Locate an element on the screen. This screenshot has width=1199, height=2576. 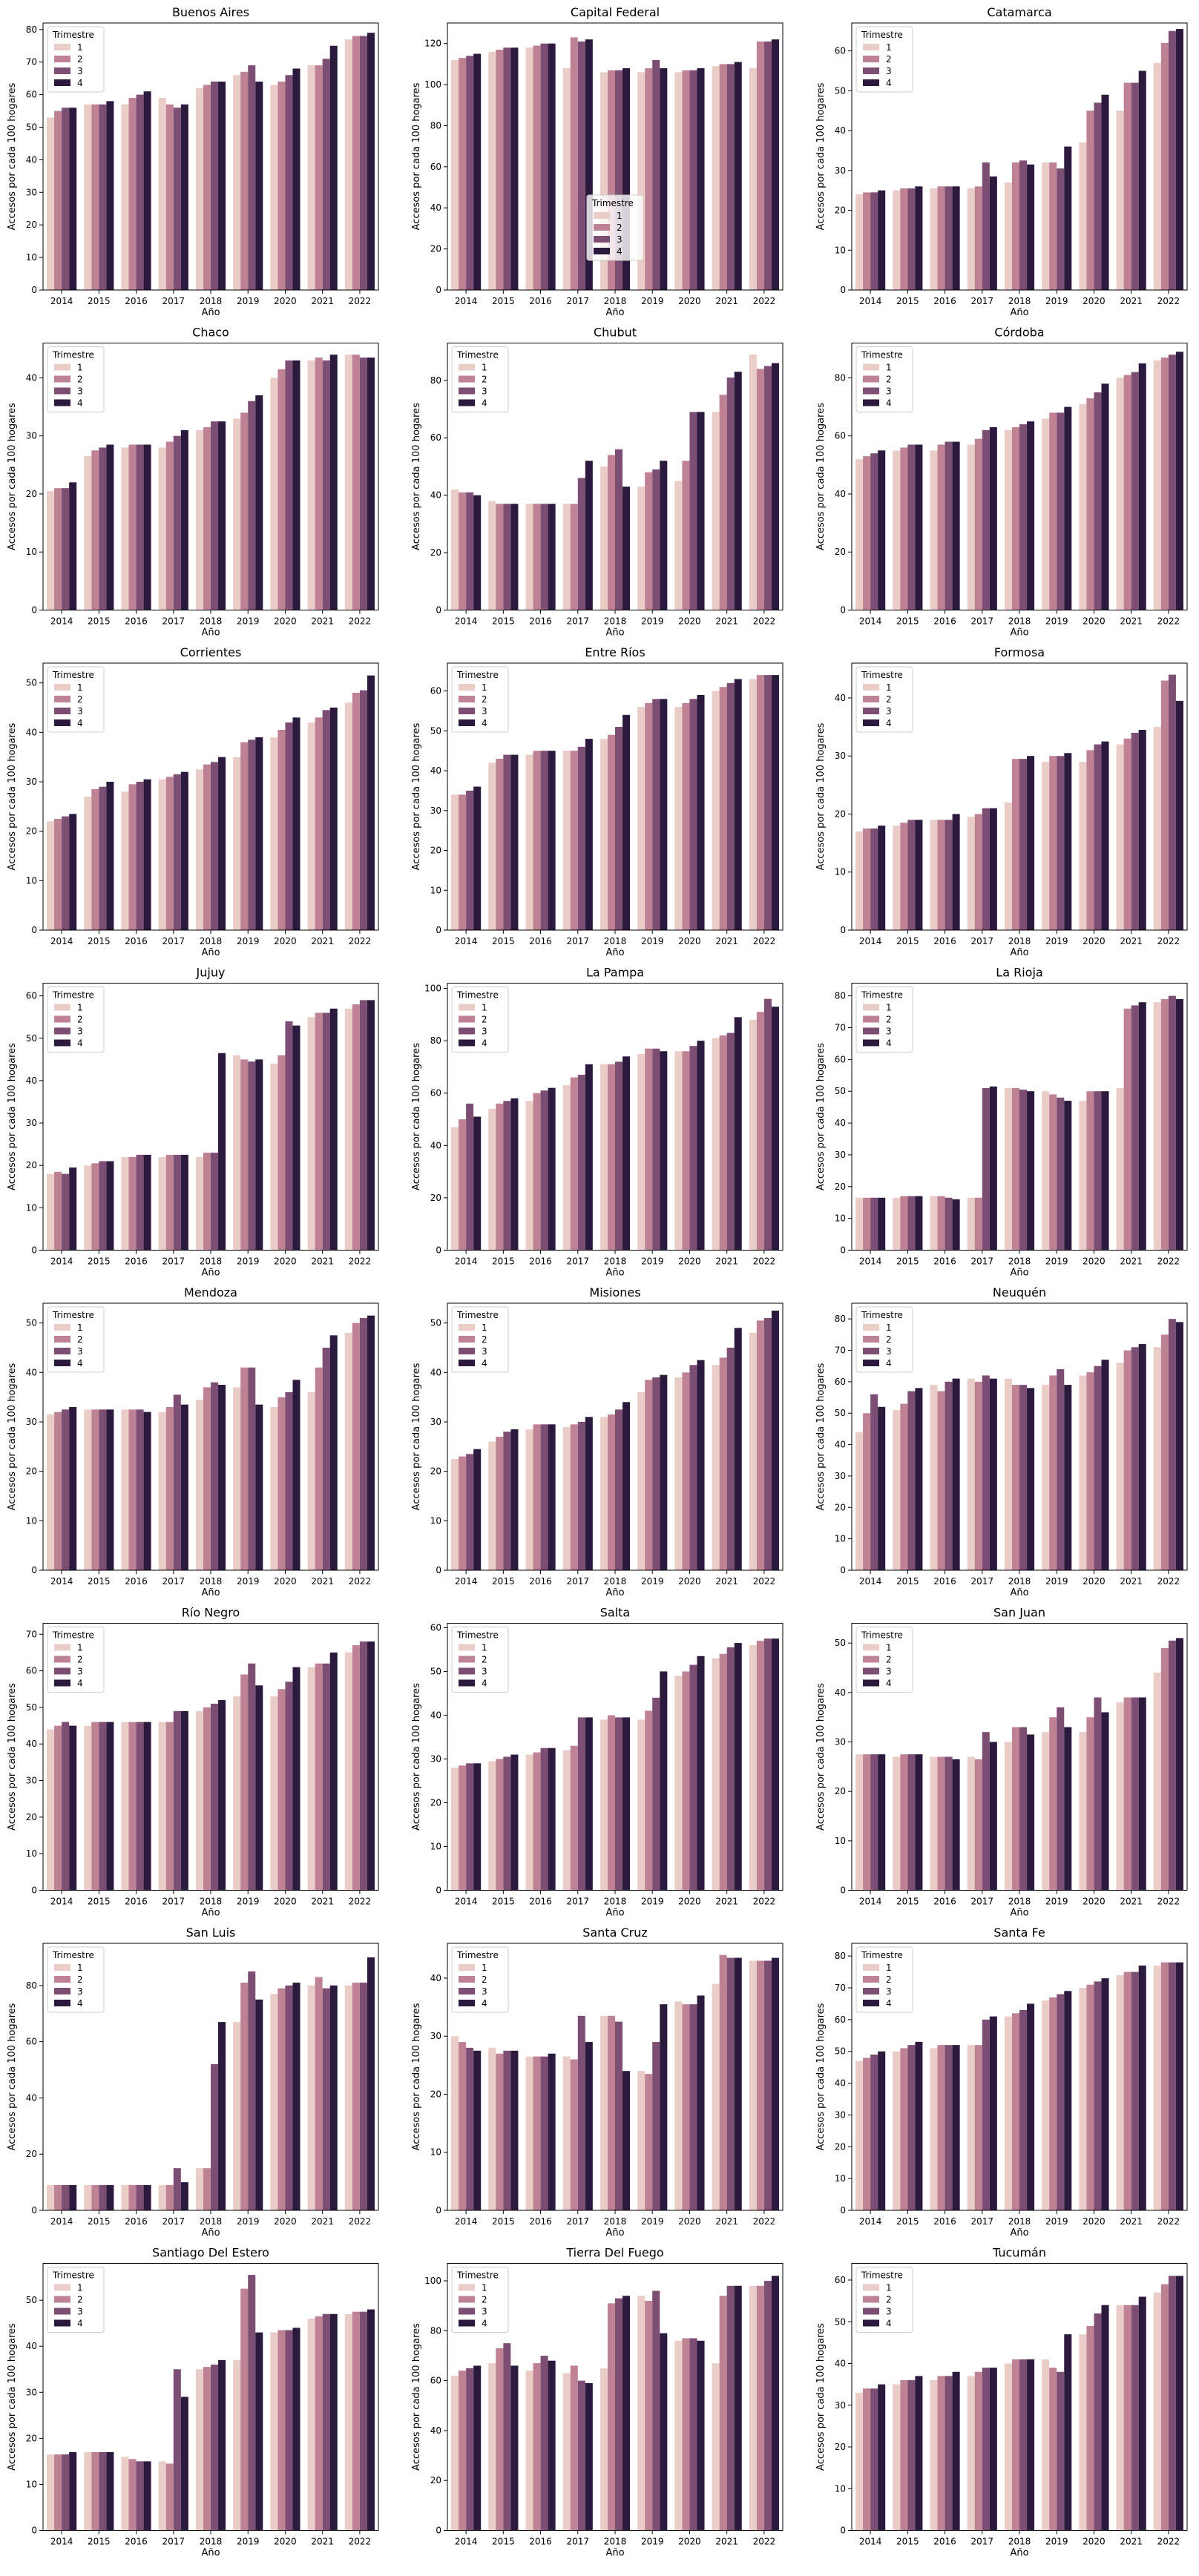
x-tick-label: 2021 is located at coordinates (322, 1262).